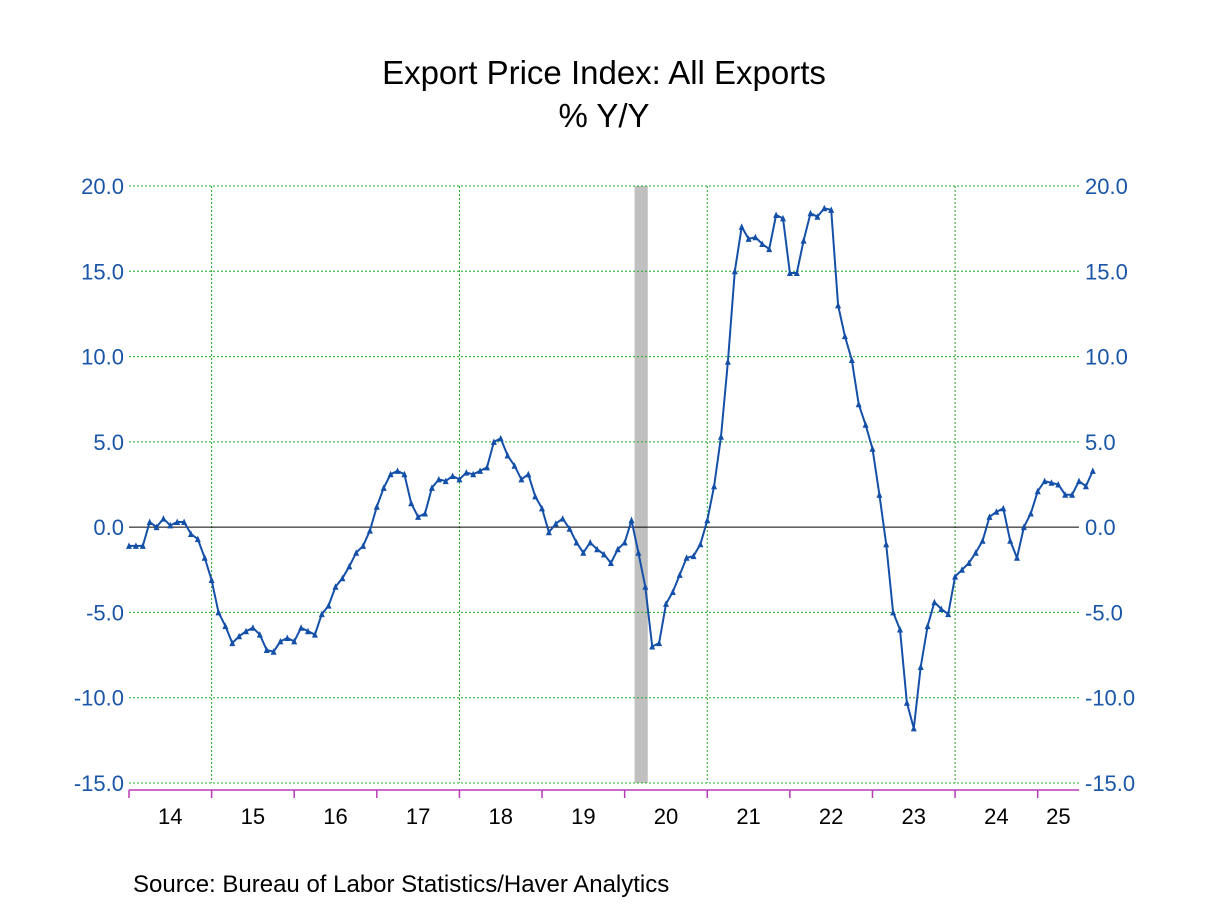 The height and width of the screenshot is (906, 1208). What do you see at coordinates (1110, 698) in the screenshot?
I see `y-tick-label-right: -10.0` at bounding box center [1110, 698].